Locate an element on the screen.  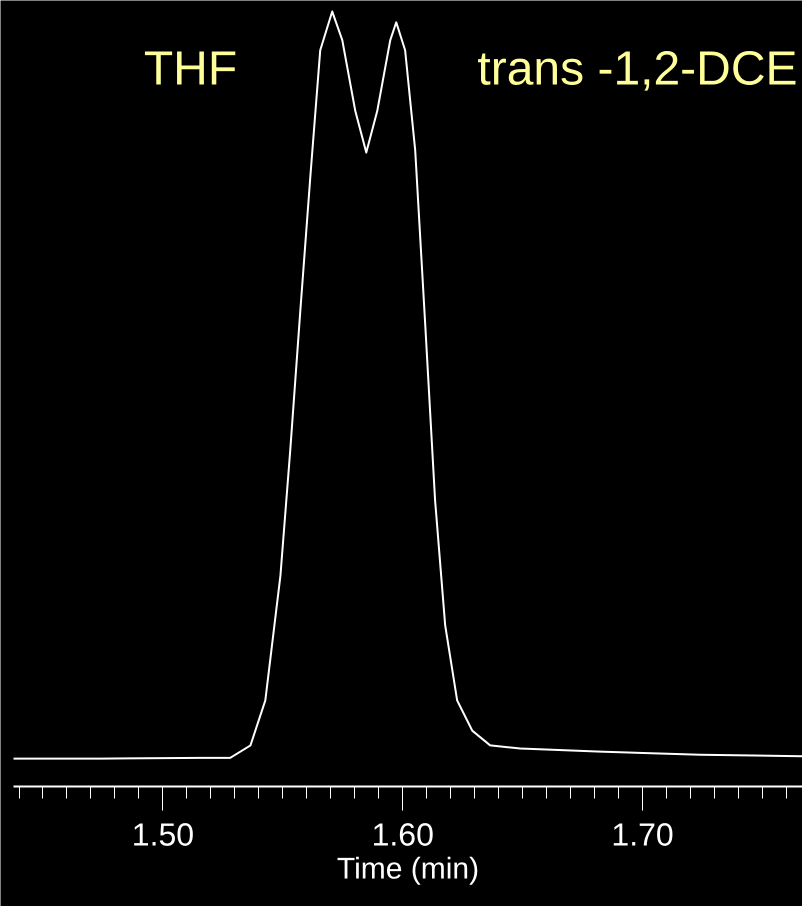
annotation: trans -1,2-DCE is located at coordinates (637, 69).